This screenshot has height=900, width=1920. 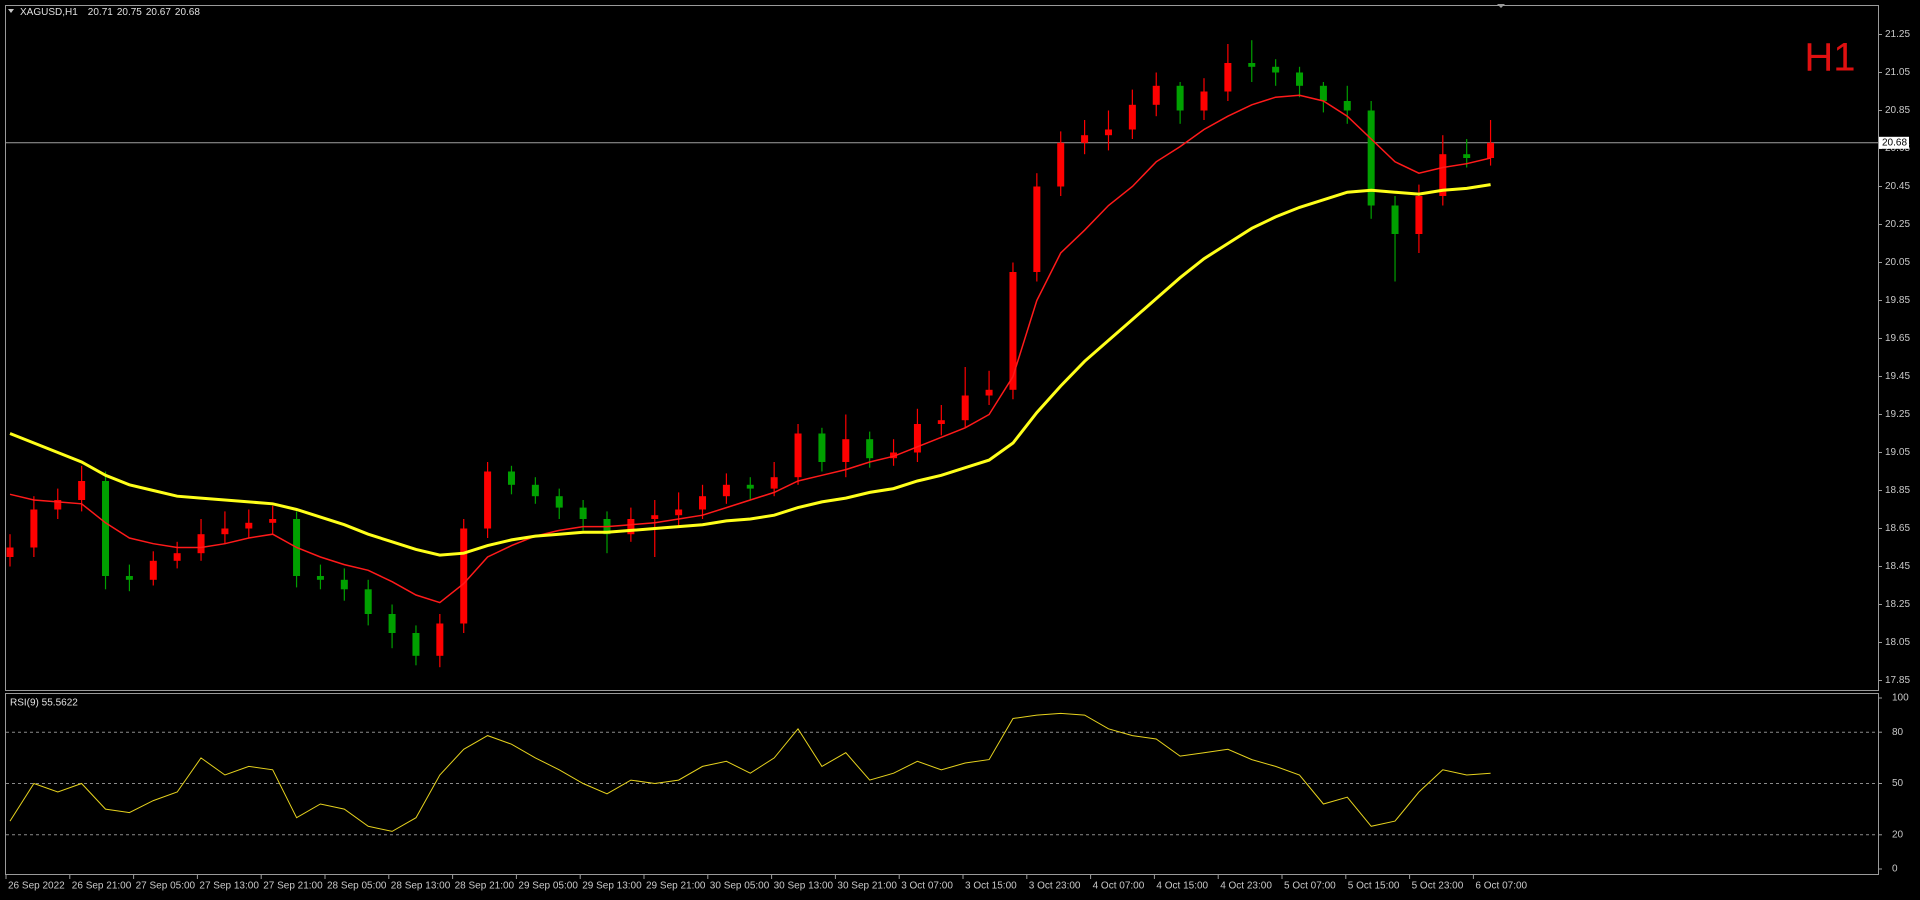 What do you see at coordinates (927, 886) in the screenshot?
I see `x-tick-label: 3 Oct 07:00` at bounding box center [927, 886].